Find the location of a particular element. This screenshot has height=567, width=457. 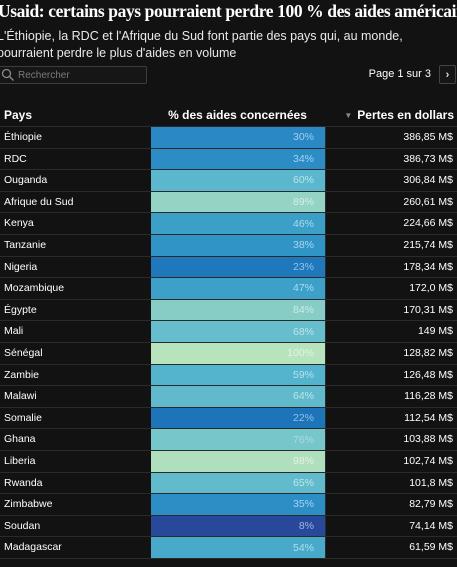

percent-cell: 47% is located at coordinates (238, 288).